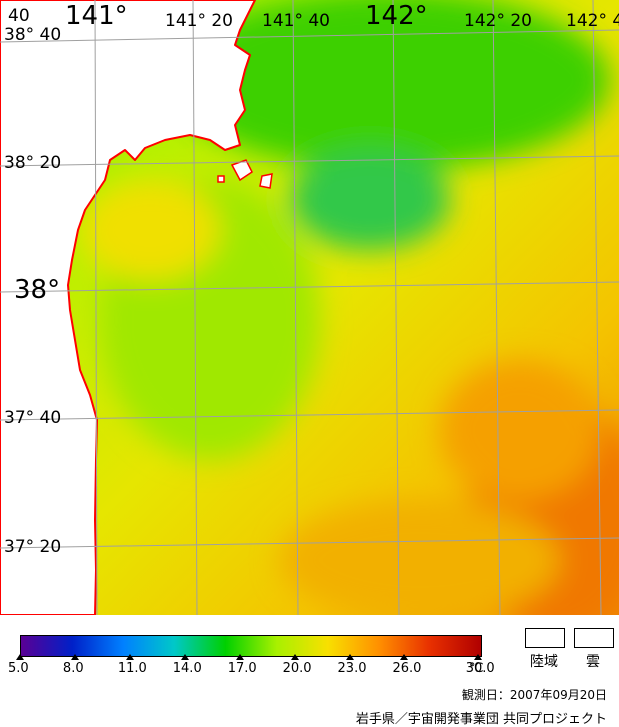  I want to click on colorbar-tick-label: 30.0, so click(480, 668).